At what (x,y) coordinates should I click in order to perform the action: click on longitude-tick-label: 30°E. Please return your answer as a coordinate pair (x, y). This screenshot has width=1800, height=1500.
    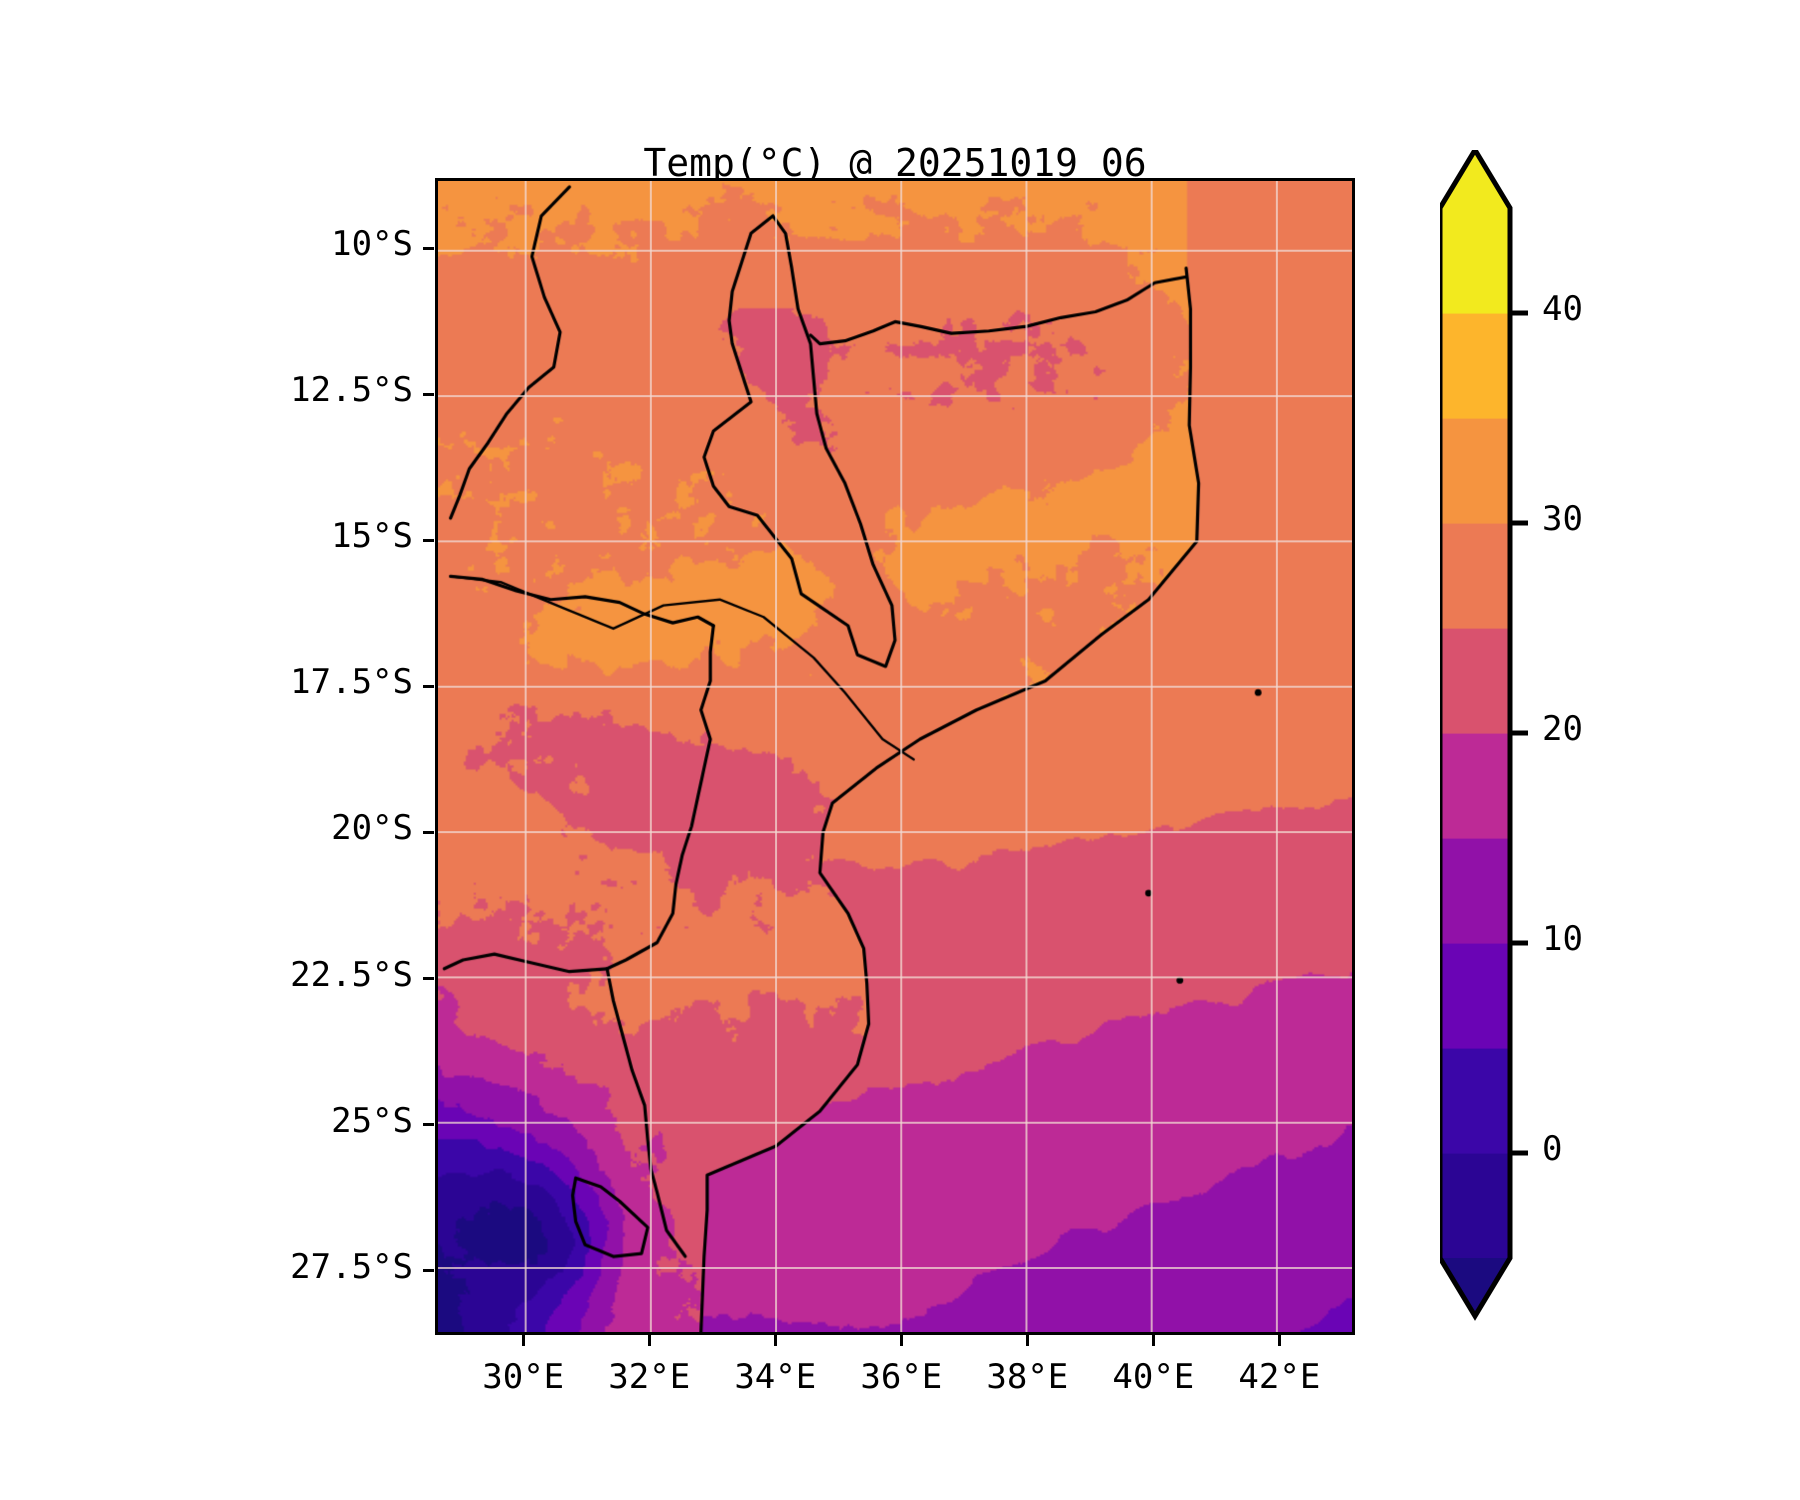
    Looking at the image, I should click on (523, 1377).